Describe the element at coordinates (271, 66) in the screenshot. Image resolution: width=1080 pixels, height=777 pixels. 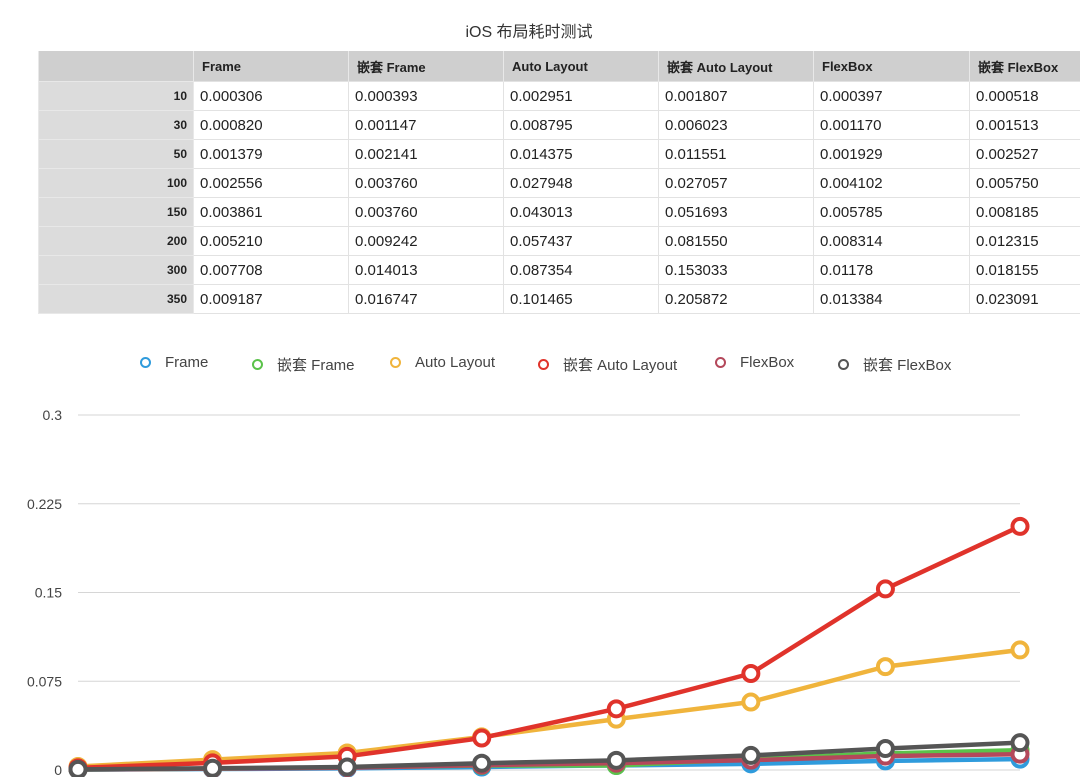
I see `column-header: Frame` at that location.